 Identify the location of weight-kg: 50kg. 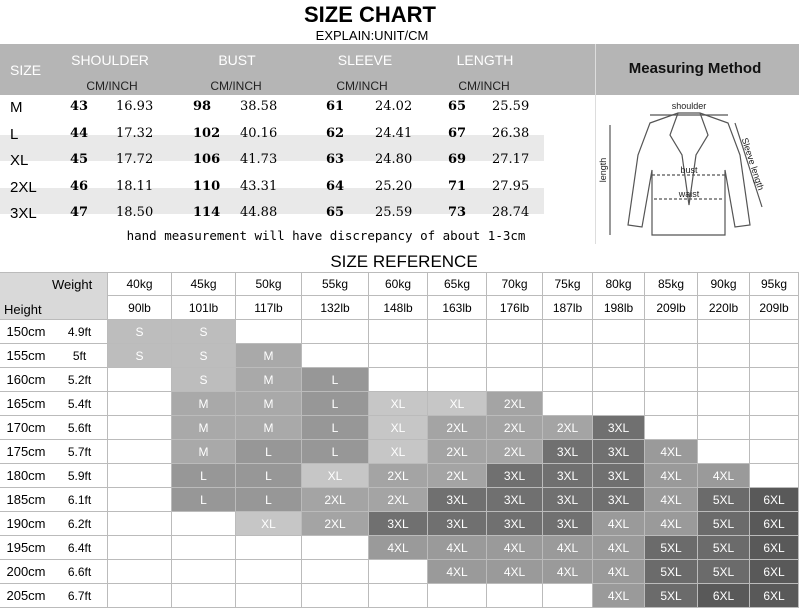
(269, 284).